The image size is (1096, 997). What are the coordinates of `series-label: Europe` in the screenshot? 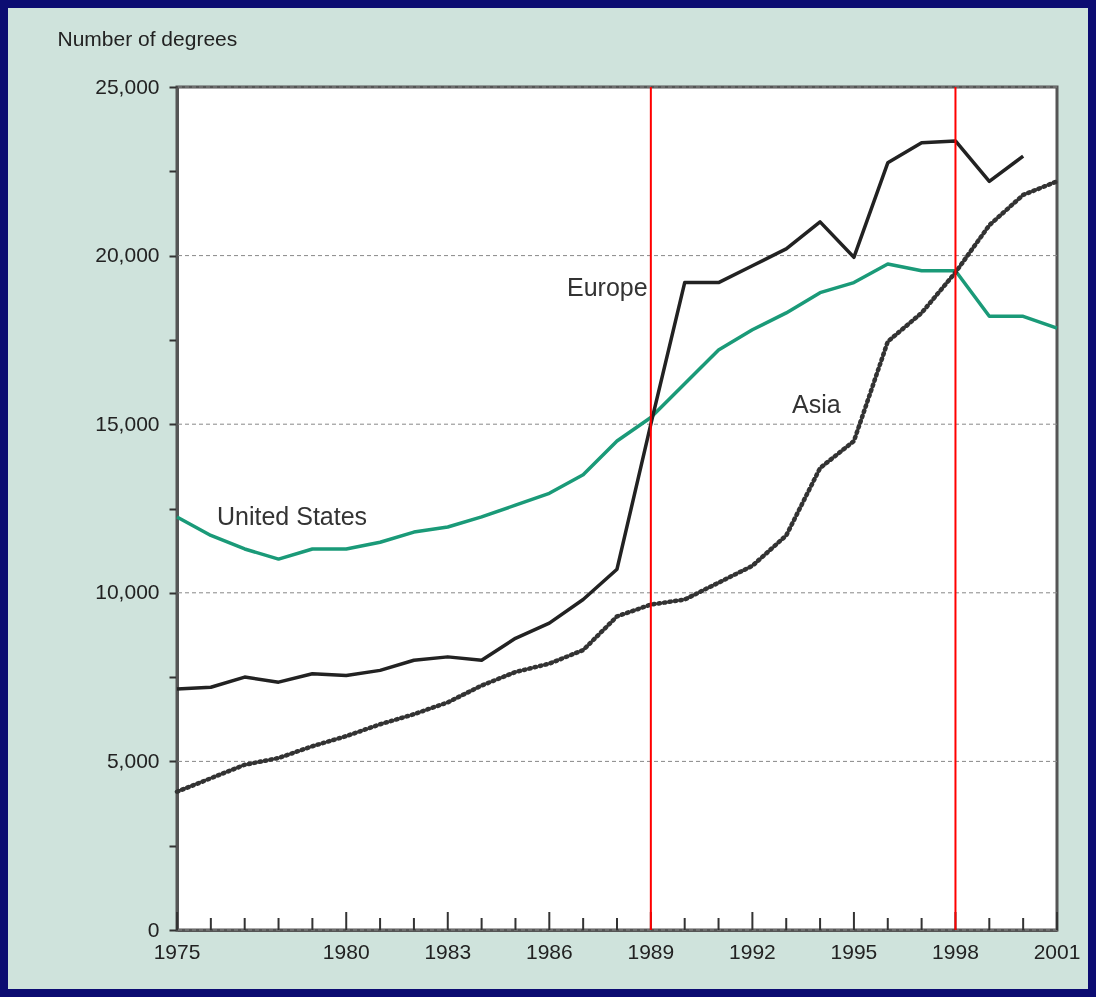 It's located at (607, 287).